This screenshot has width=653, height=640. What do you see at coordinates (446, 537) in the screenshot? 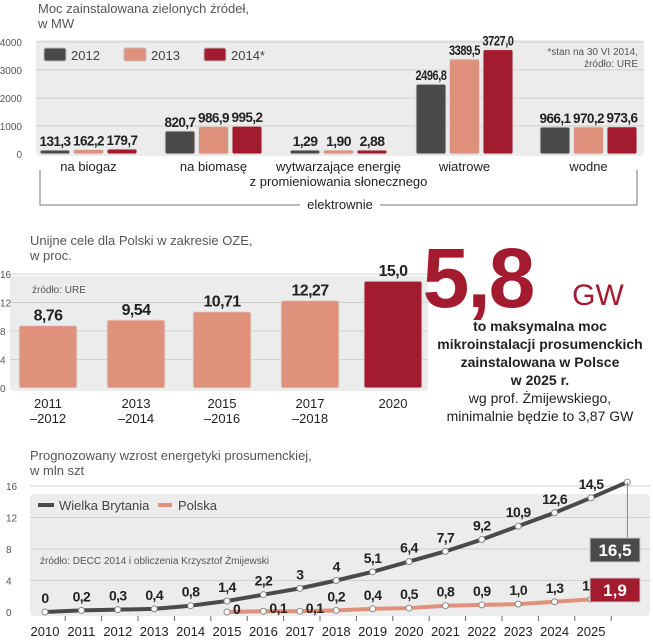
I see `data-label: 7,7` at bounding box center [446, 537].